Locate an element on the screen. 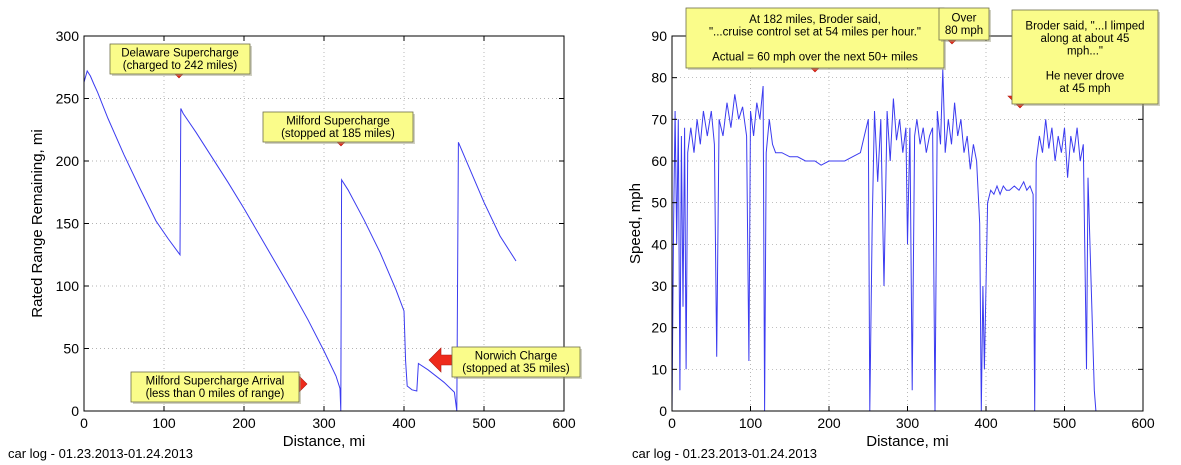 This screenshot has height=465, width=1181. annotation-text: mph..." is located at coordinates (1085, 52).